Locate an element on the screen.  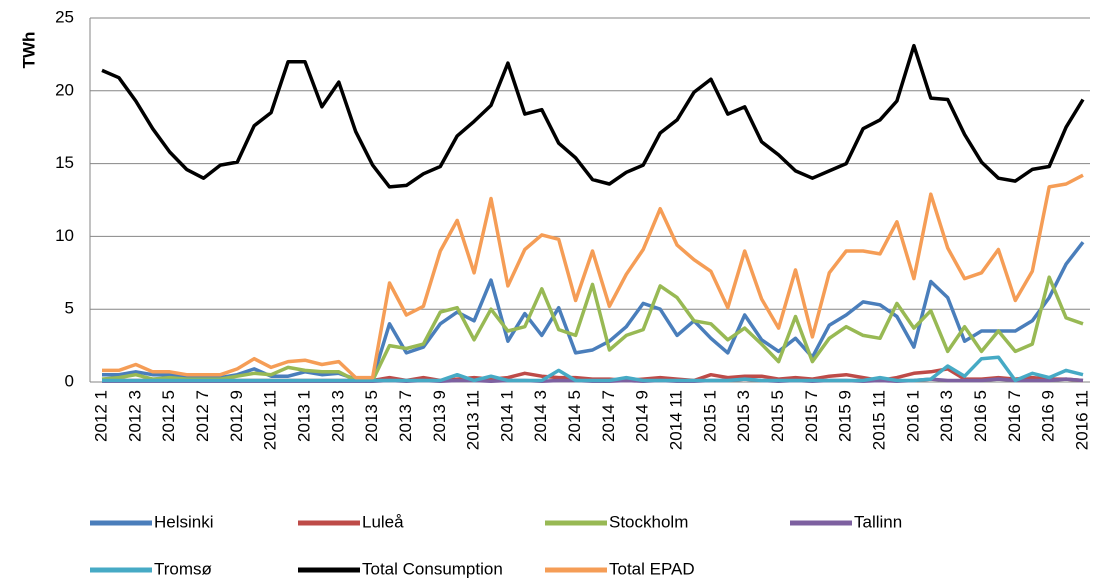
x-tick-label: 2016 9 is located at coordinates (1048, 416).